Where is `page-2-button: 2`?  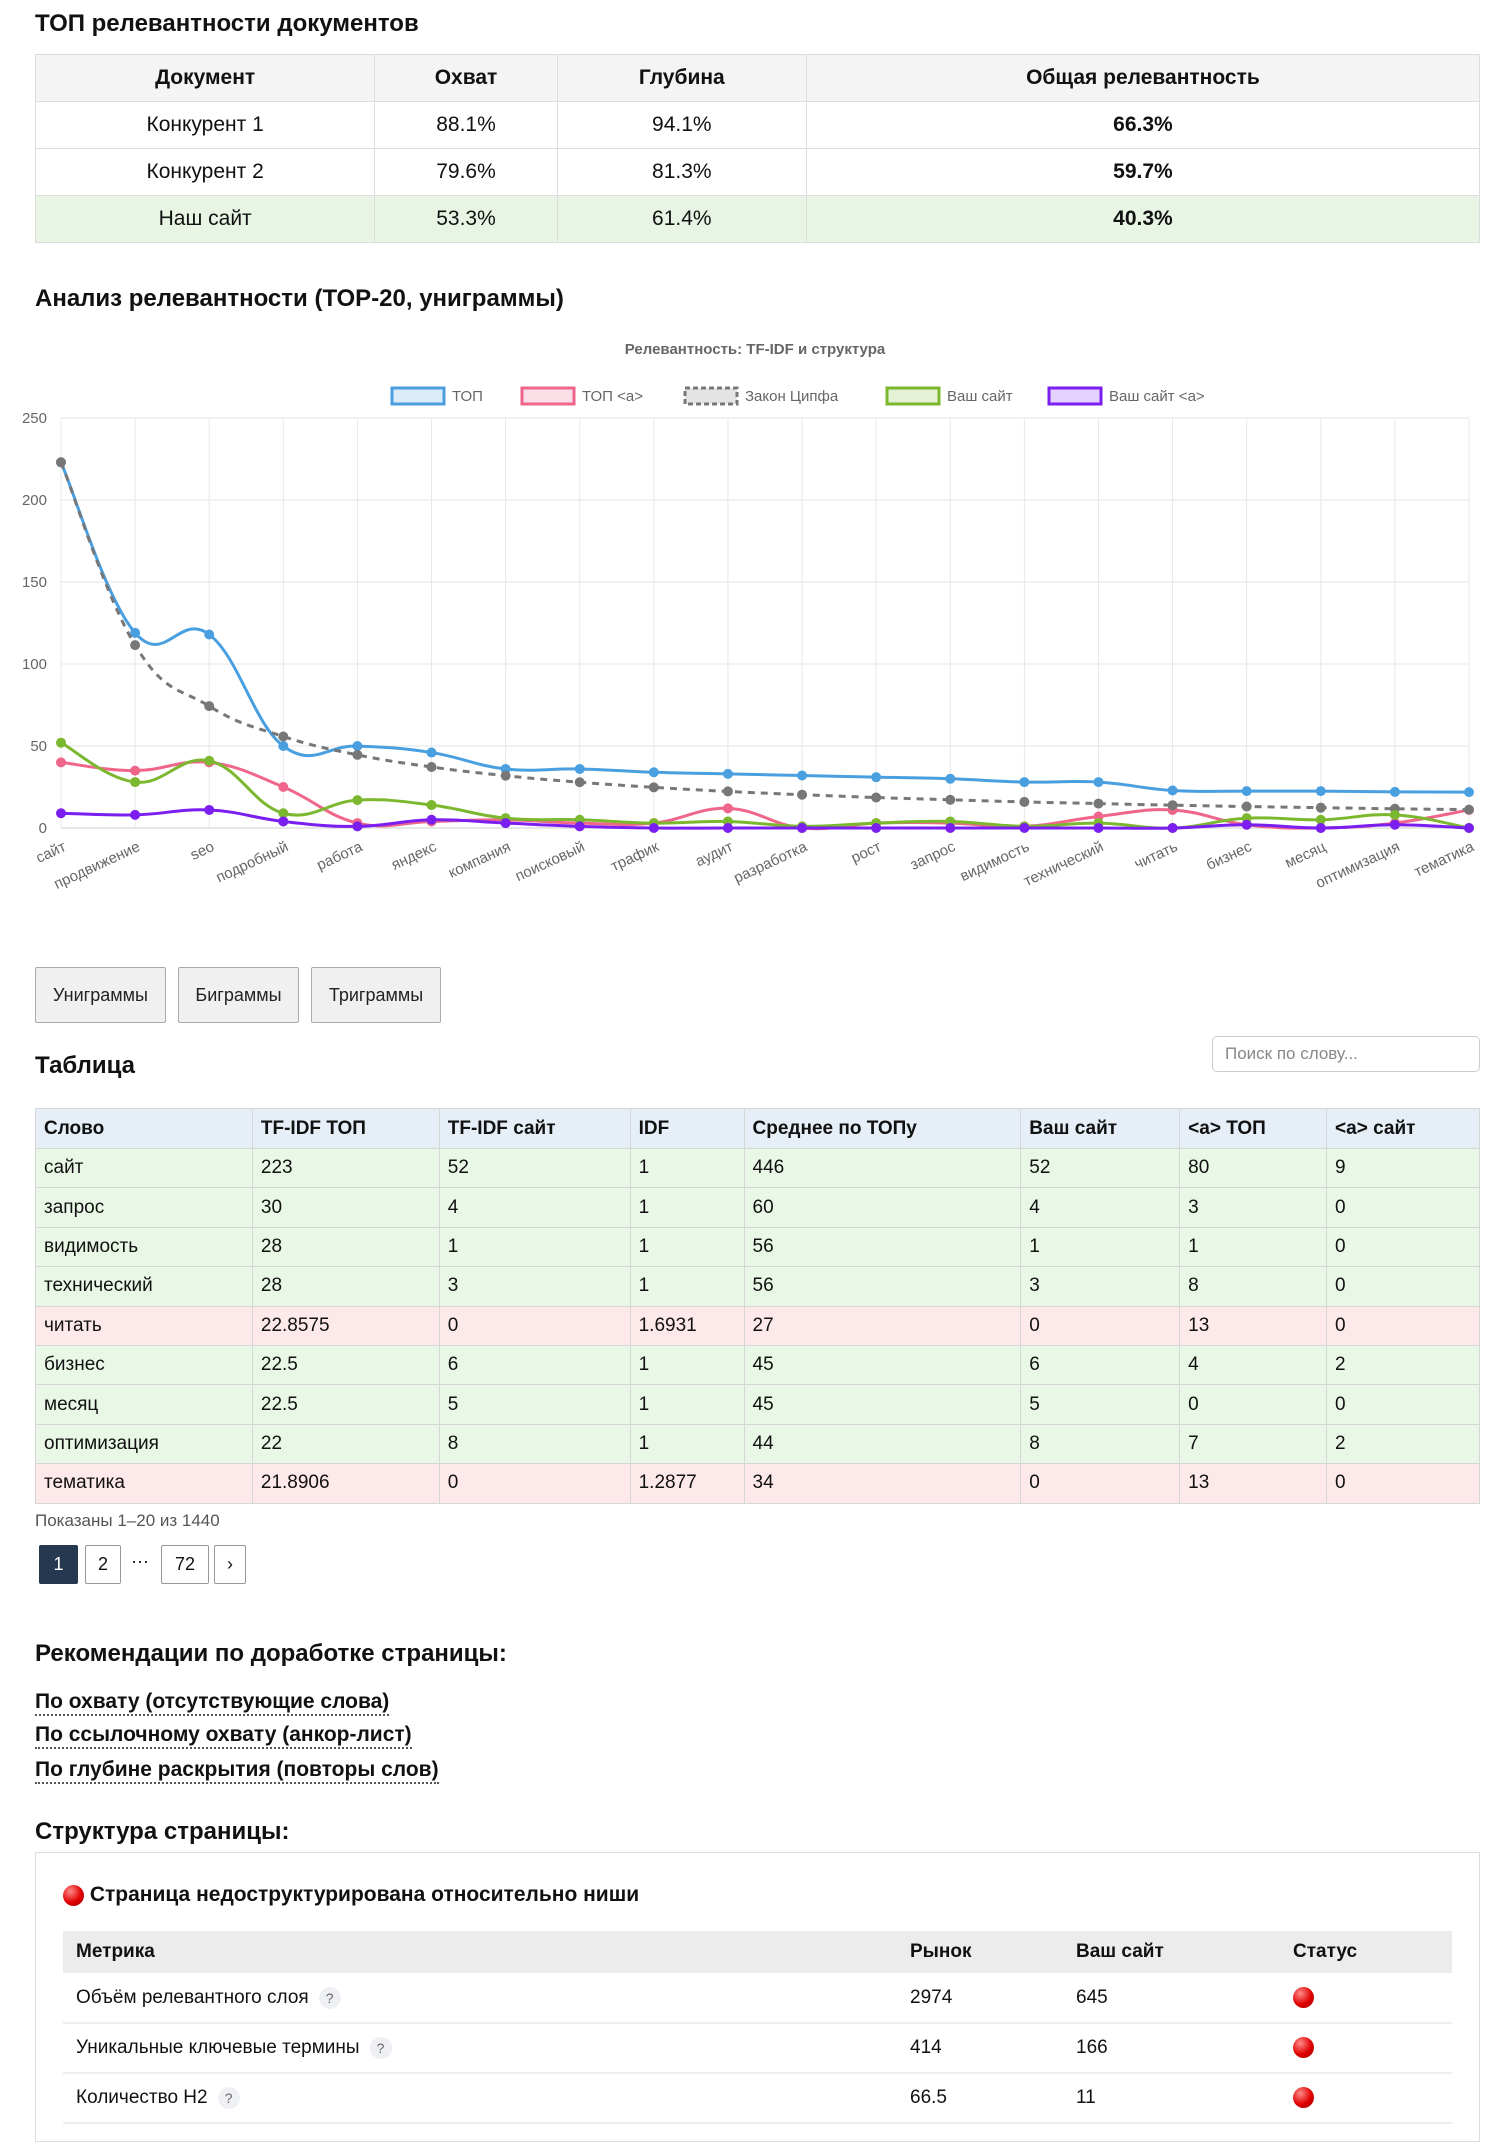
page-2-button: 2 is located at coordinates (103, 1564).